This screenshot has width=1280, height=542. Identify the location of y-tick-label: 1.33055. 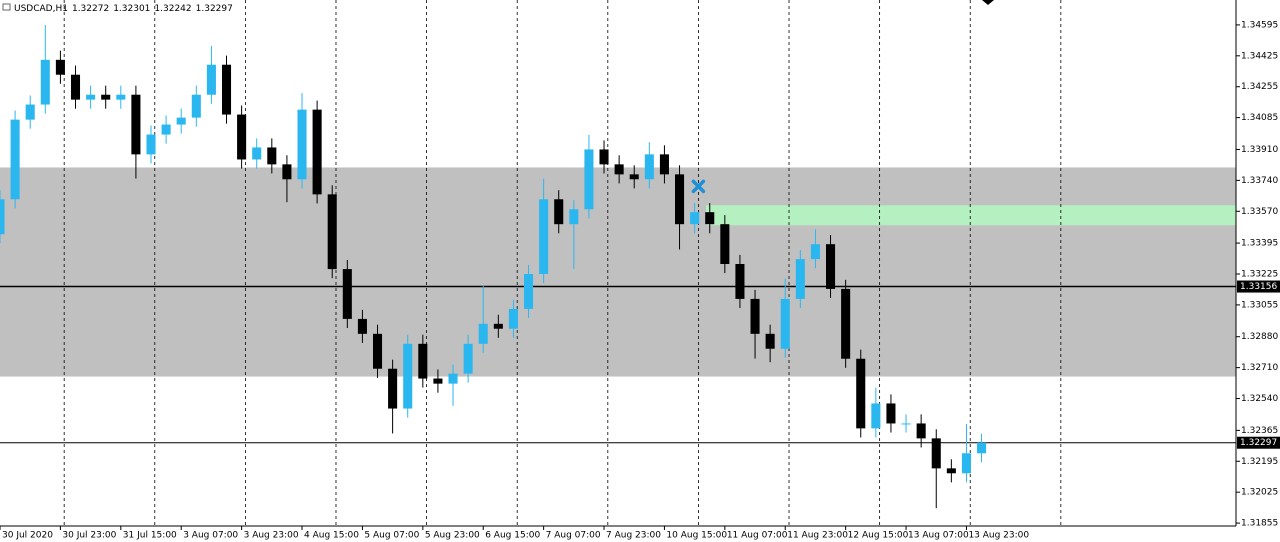
(1259, 305).